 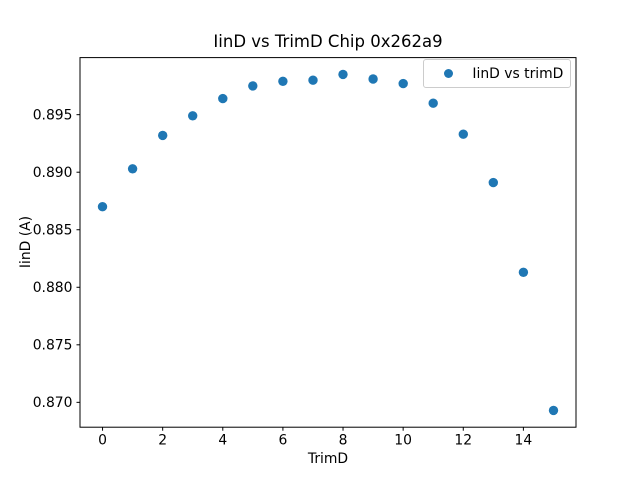 What do you see at coordinates (53, 173) in the screenshot?
I see `y-tick-label: 0.890` at bounding box center [53, 173].